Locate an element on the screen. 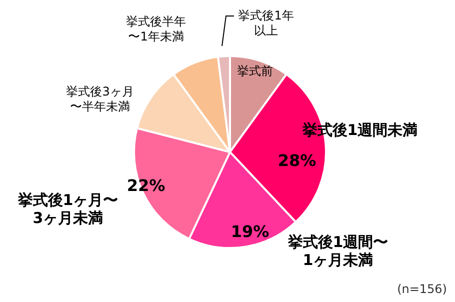 This screenshot has width=455, height=302. text: (n=156) is located at coordinates (422, 289).